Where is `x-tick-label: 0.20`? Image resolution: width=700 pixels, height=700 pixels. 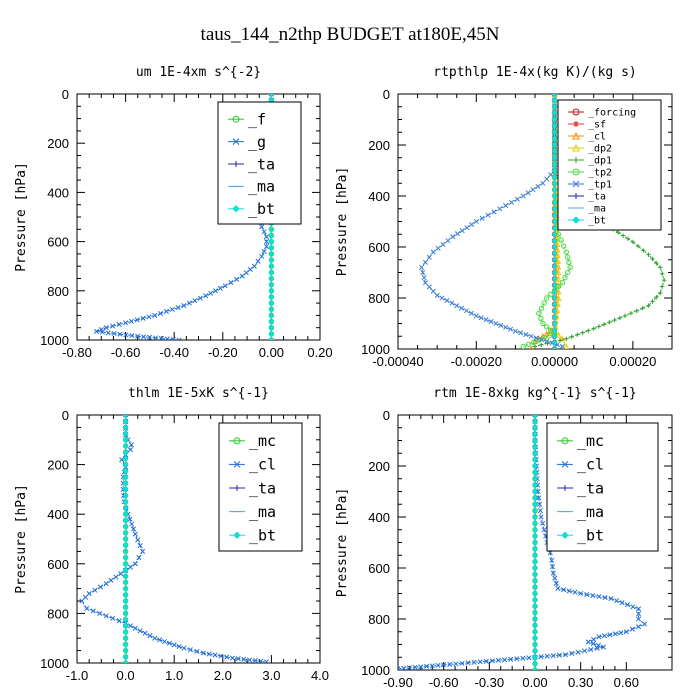
x-tick-label: 0.20 is located at coordinates (319, 352).